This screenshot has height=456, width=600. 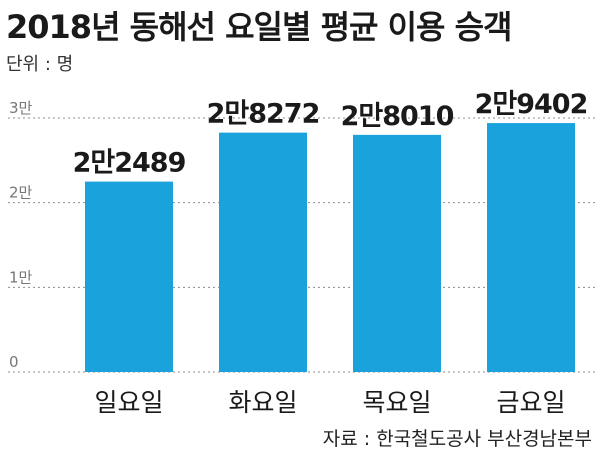 I want to click on x-axis-ticks: 일요일 화요일 목요일 금요일, so click(x=329, y=402).